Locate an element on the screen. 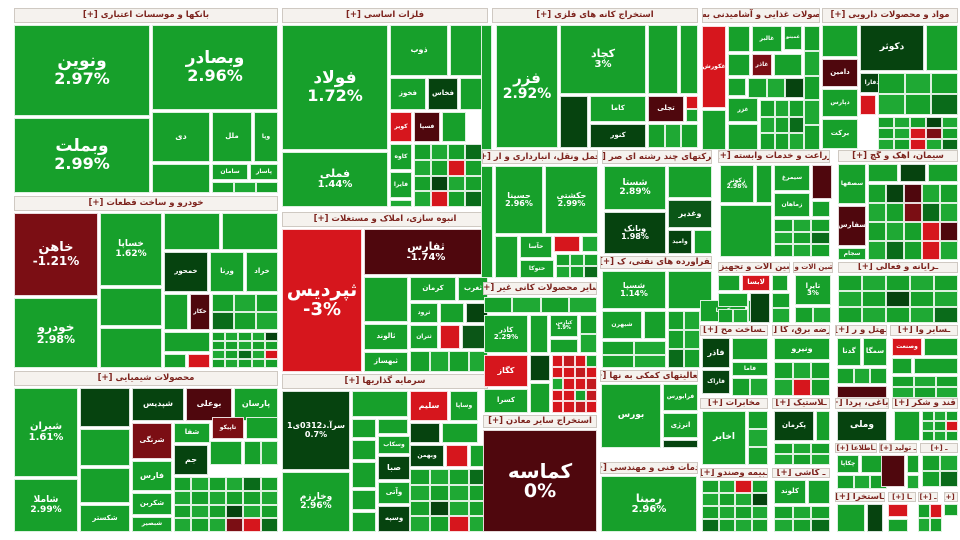  treemap-tile-agriculture-زکوثر: زکوثر 2.98% is located at coordinates (737, 184).